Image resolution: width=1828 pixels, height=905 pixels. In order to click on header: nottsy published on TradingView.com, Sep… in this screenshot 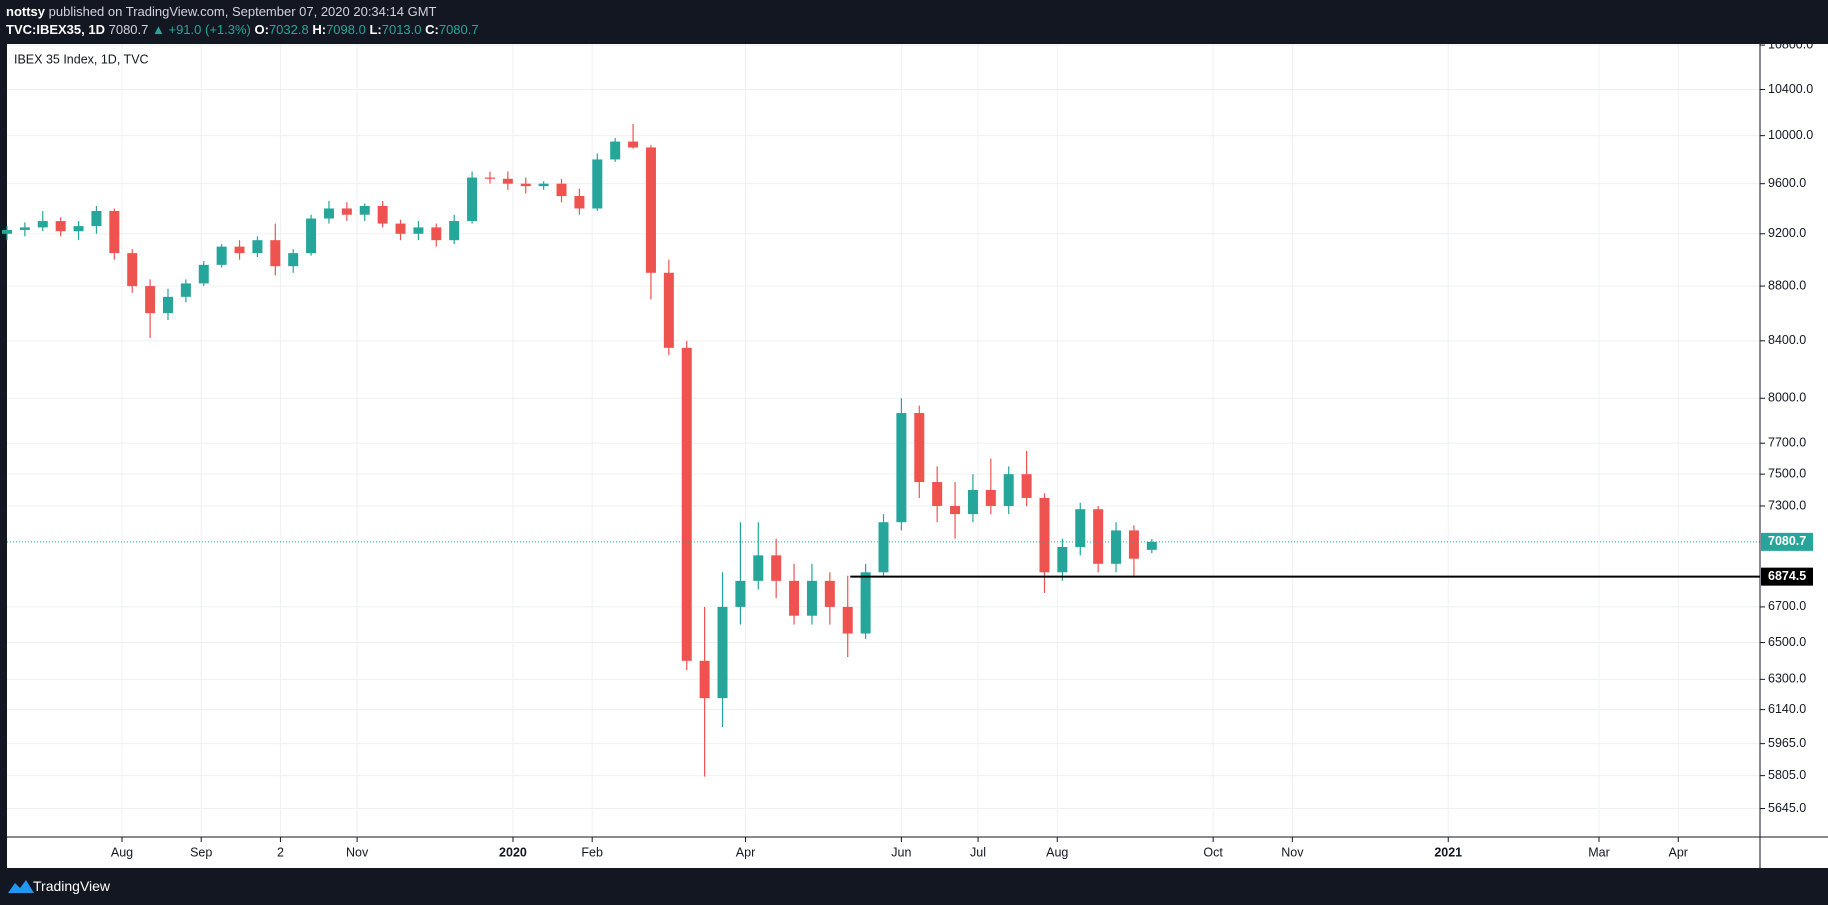, I will do `click(914, 22)`.